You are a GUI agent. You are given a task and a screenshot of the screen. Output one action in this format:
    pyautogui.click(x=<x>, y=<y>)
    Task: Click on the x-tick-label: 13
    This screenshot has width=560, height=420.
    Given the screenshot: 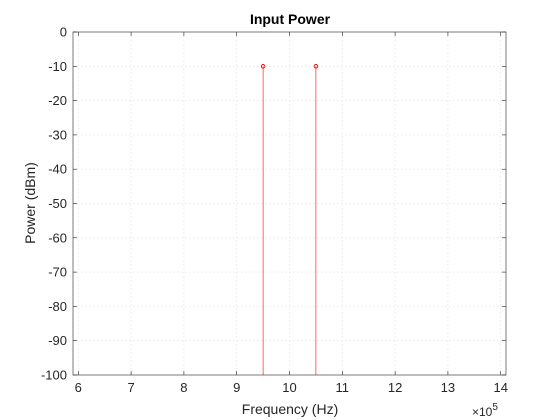 What is the action you would take?
    pyautogui.click(x=448, y=387)
    